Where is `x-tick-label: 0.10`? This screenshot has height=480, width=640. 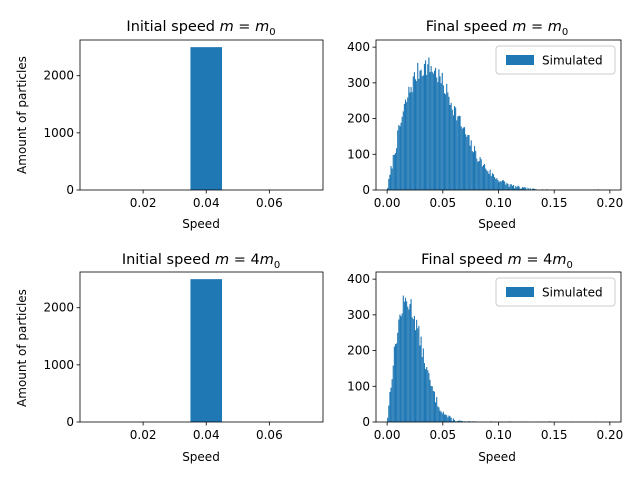
x-tick-label: 0.10 is located at coordinates (498, 203).